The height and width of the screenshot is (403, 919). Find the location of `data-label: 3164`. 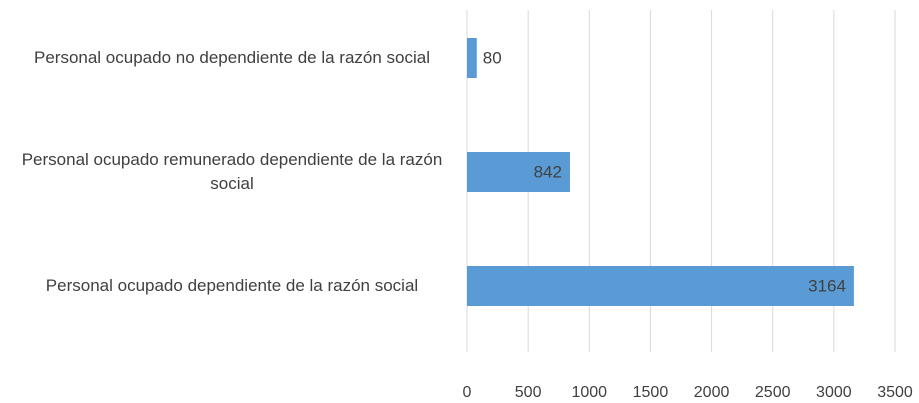

data-label: 3164 is located at coordinates (827, 285).